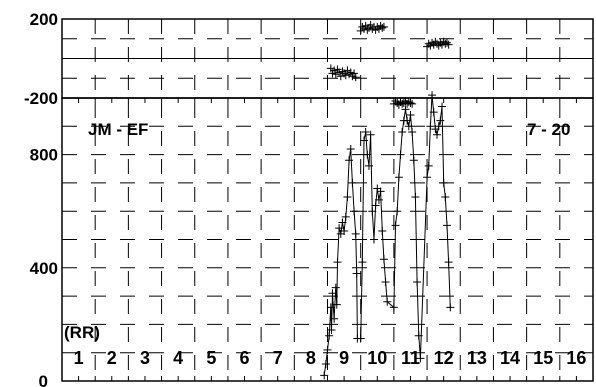 This screenshot has height=387, width=596. What do you see at coordinates (377, 358) in the screenshot?
I see `x-day-label: 10` at bounding box center [377, 358].